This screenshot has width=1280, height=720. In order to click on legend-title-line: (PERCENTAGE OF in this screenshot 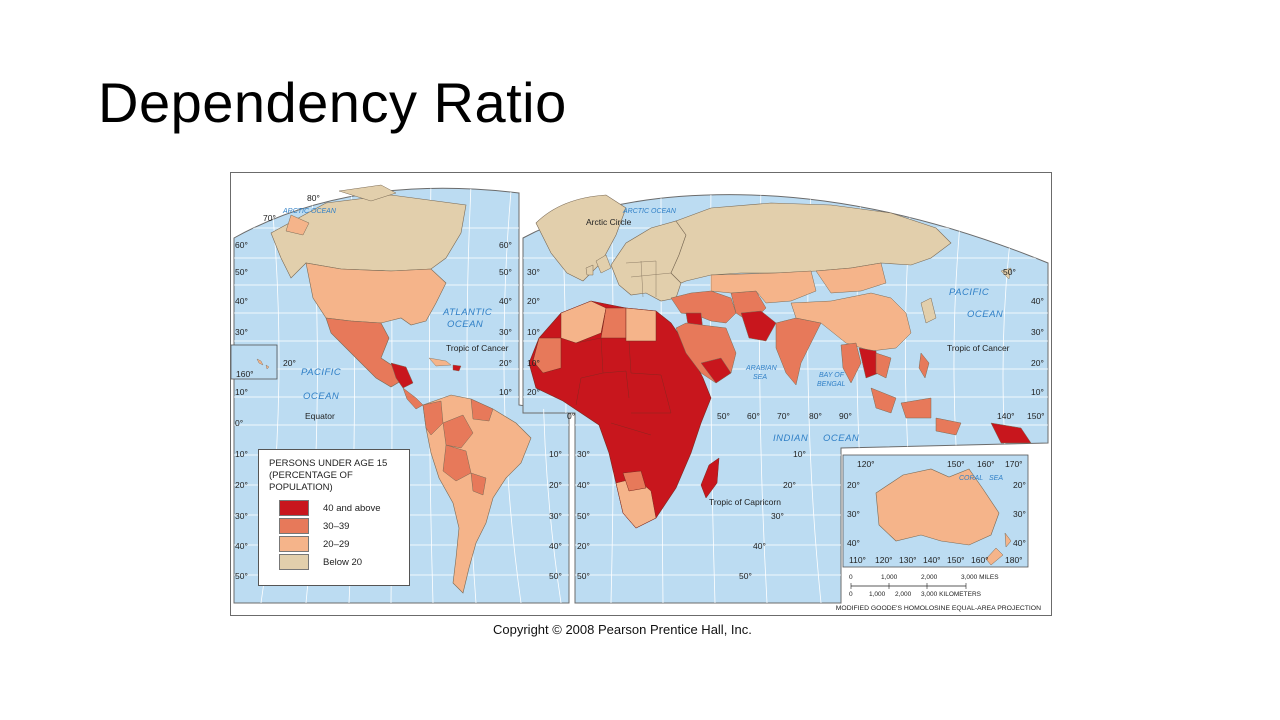, I will do `click(311, 475)`.